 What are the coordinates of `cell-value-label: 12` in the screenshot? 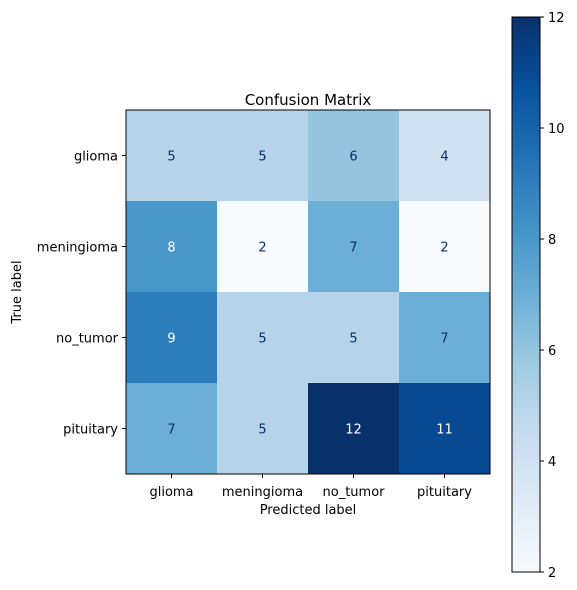 It's located at (353, 430).